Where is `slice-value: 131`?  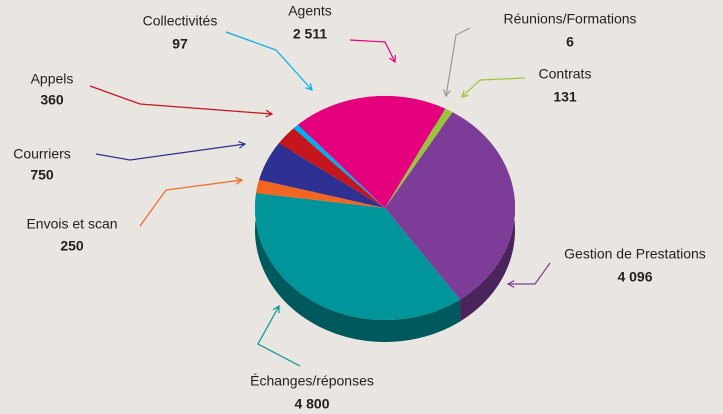
slice-value: 131 is located at coordinates (565, 97).